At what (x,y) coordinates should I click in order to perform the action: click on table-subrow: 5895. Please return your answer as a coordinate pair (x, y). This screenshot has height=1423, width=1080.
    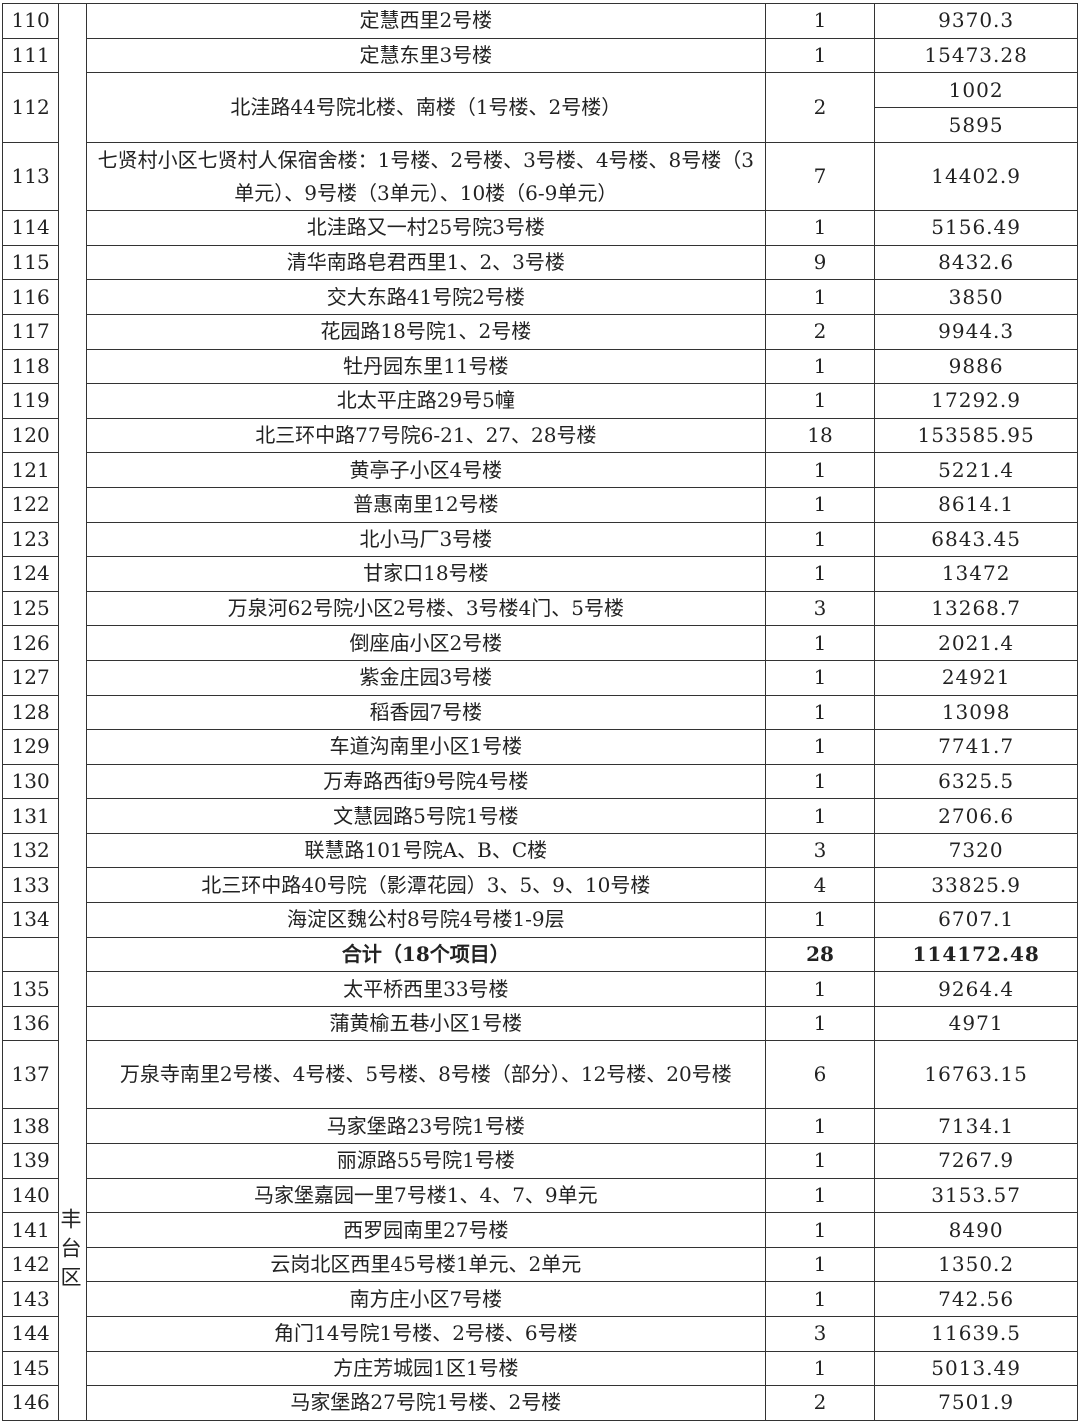
    Looking at the image, I should click on (540, 125).